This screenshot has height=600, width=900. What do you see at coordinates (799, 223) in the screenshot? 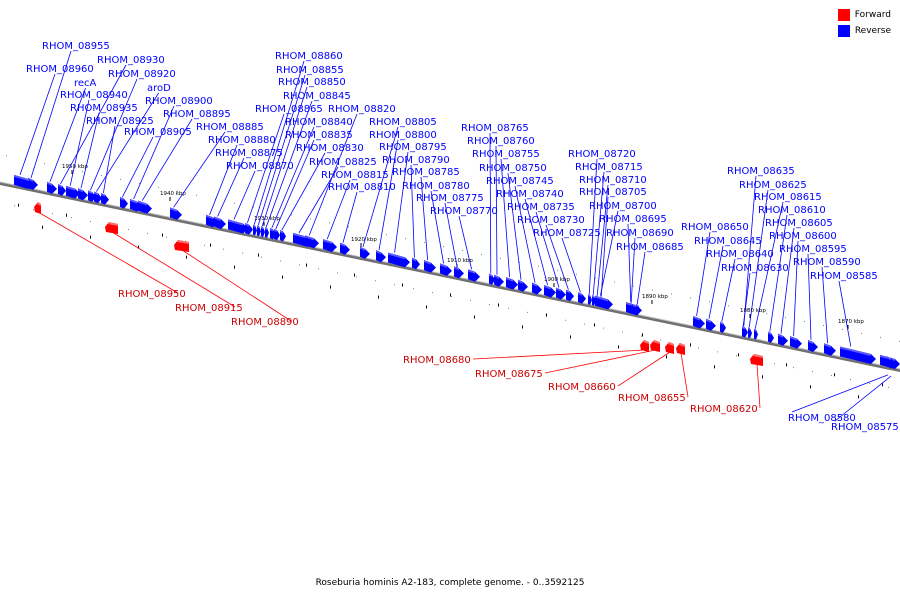
I see `gene-label: RHOM_08605` at bounding box center [799, 223].